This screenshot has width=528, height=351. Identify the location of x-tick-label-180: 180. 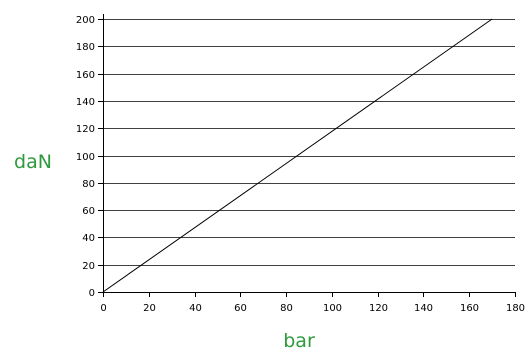
(515, 308).